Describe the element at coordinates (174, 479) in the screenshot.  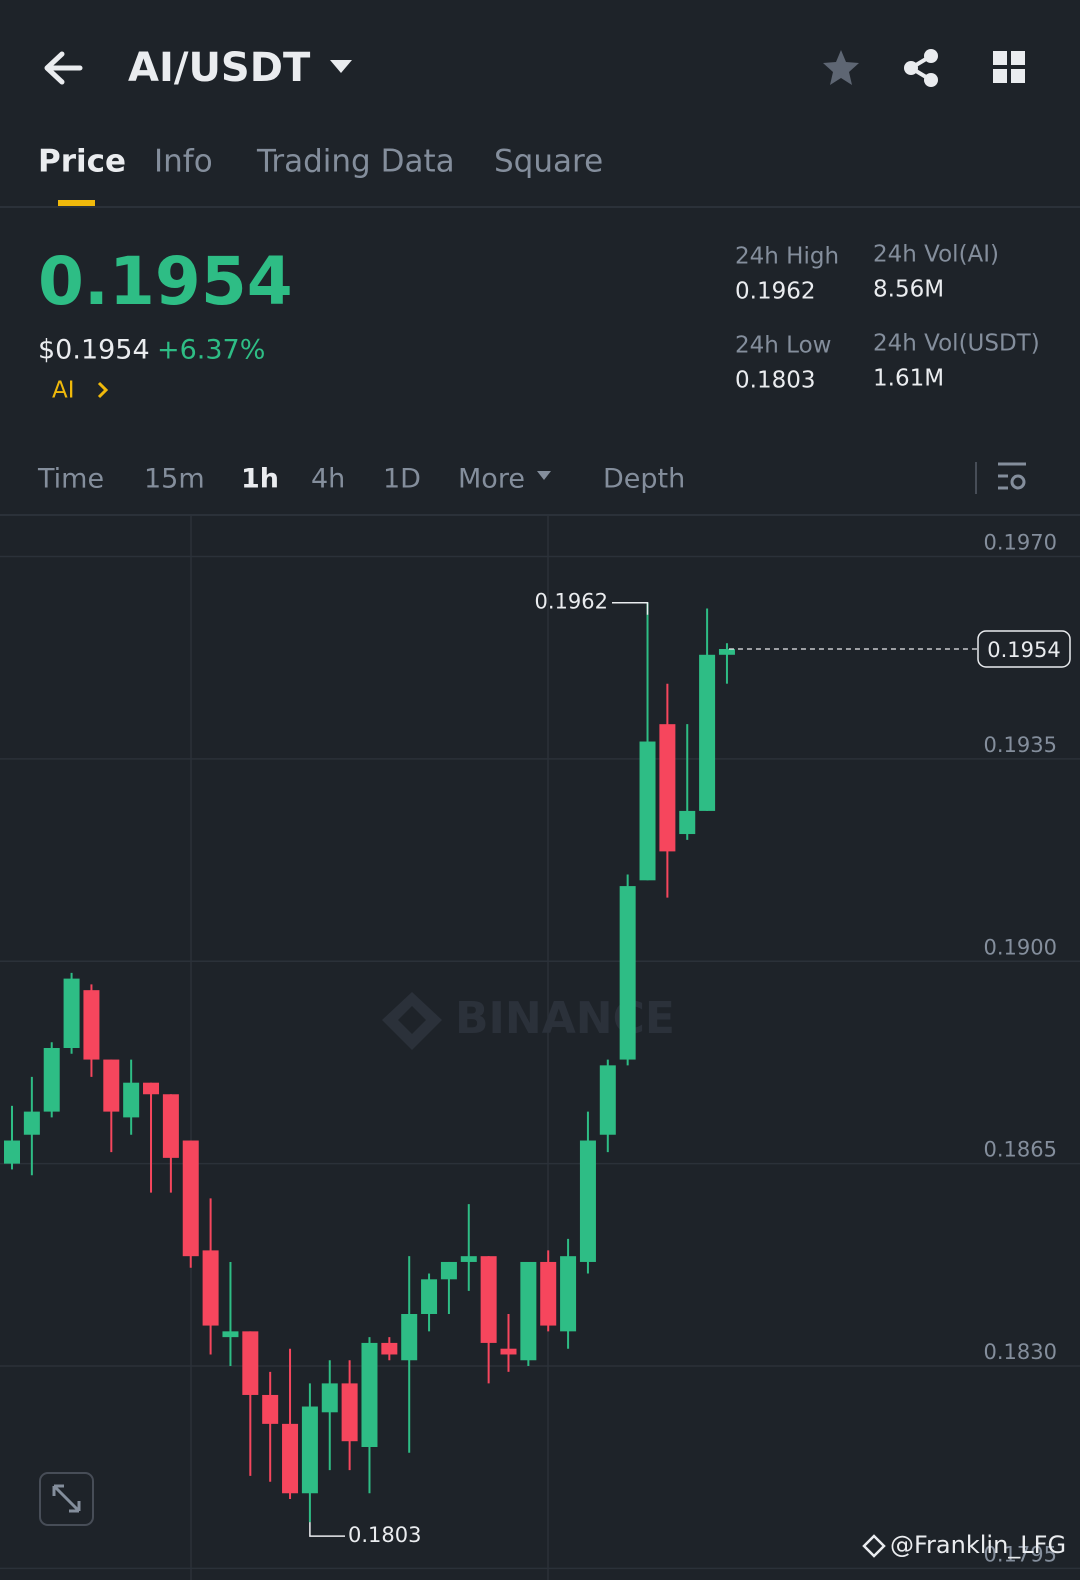
I see `interval: 15m` at that location.